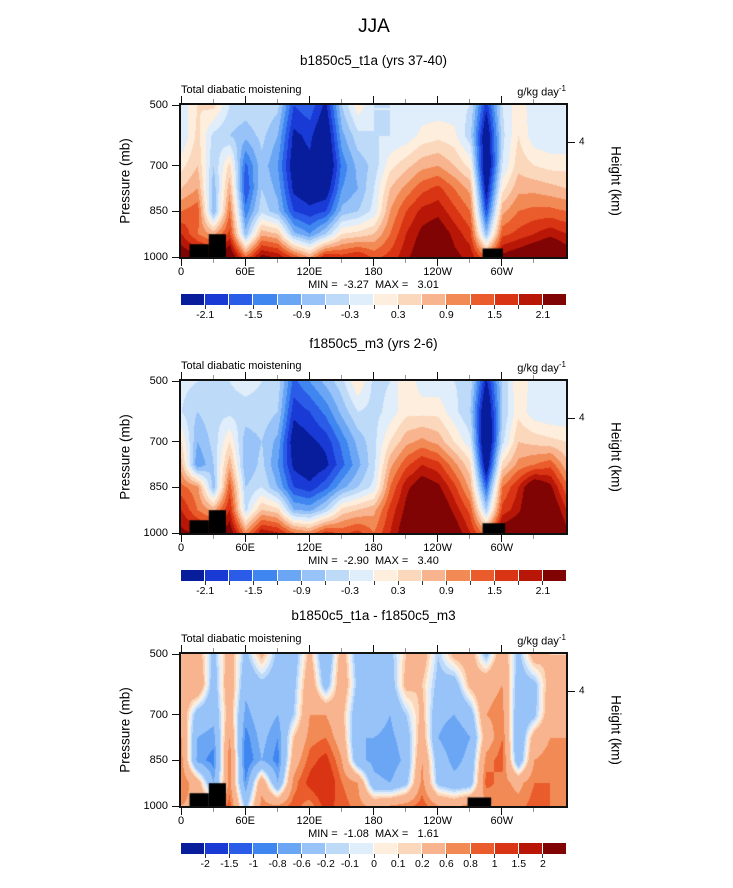 This screenshot has width=733, height=888. I want to click on panel1-units-label: g/kg day-1, so click(541, 91).